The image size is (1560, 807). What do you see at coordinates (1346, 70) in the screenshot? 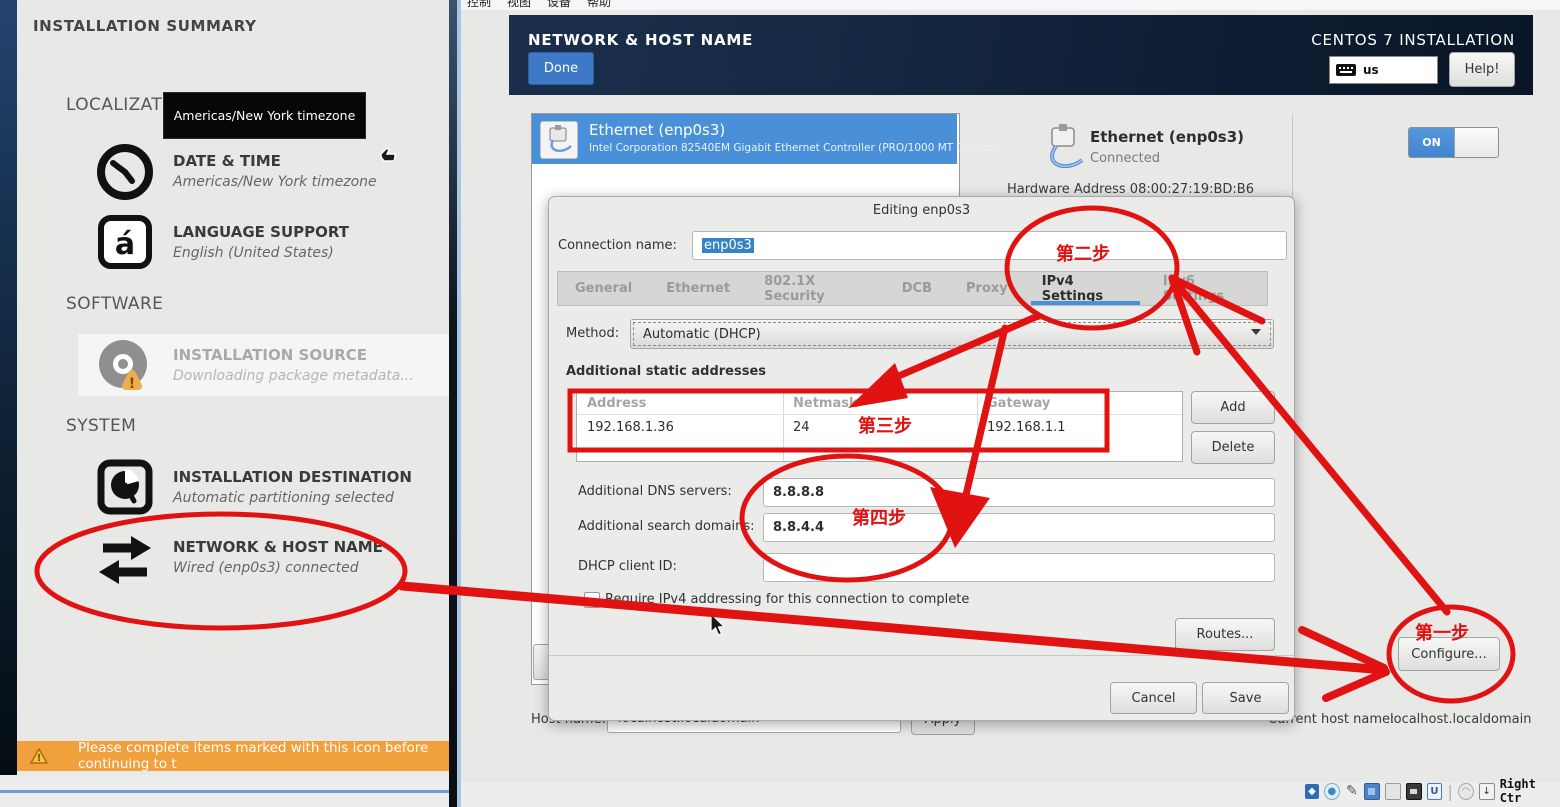
I see `keyboard-icon` at bounding box center [1346, 70].